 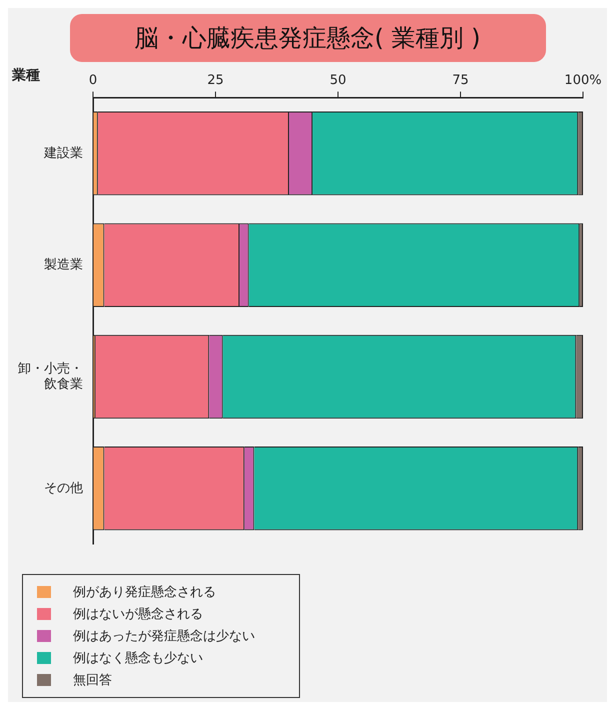 I want to click on x-tick-label: 0, so click(x=93, y=80).